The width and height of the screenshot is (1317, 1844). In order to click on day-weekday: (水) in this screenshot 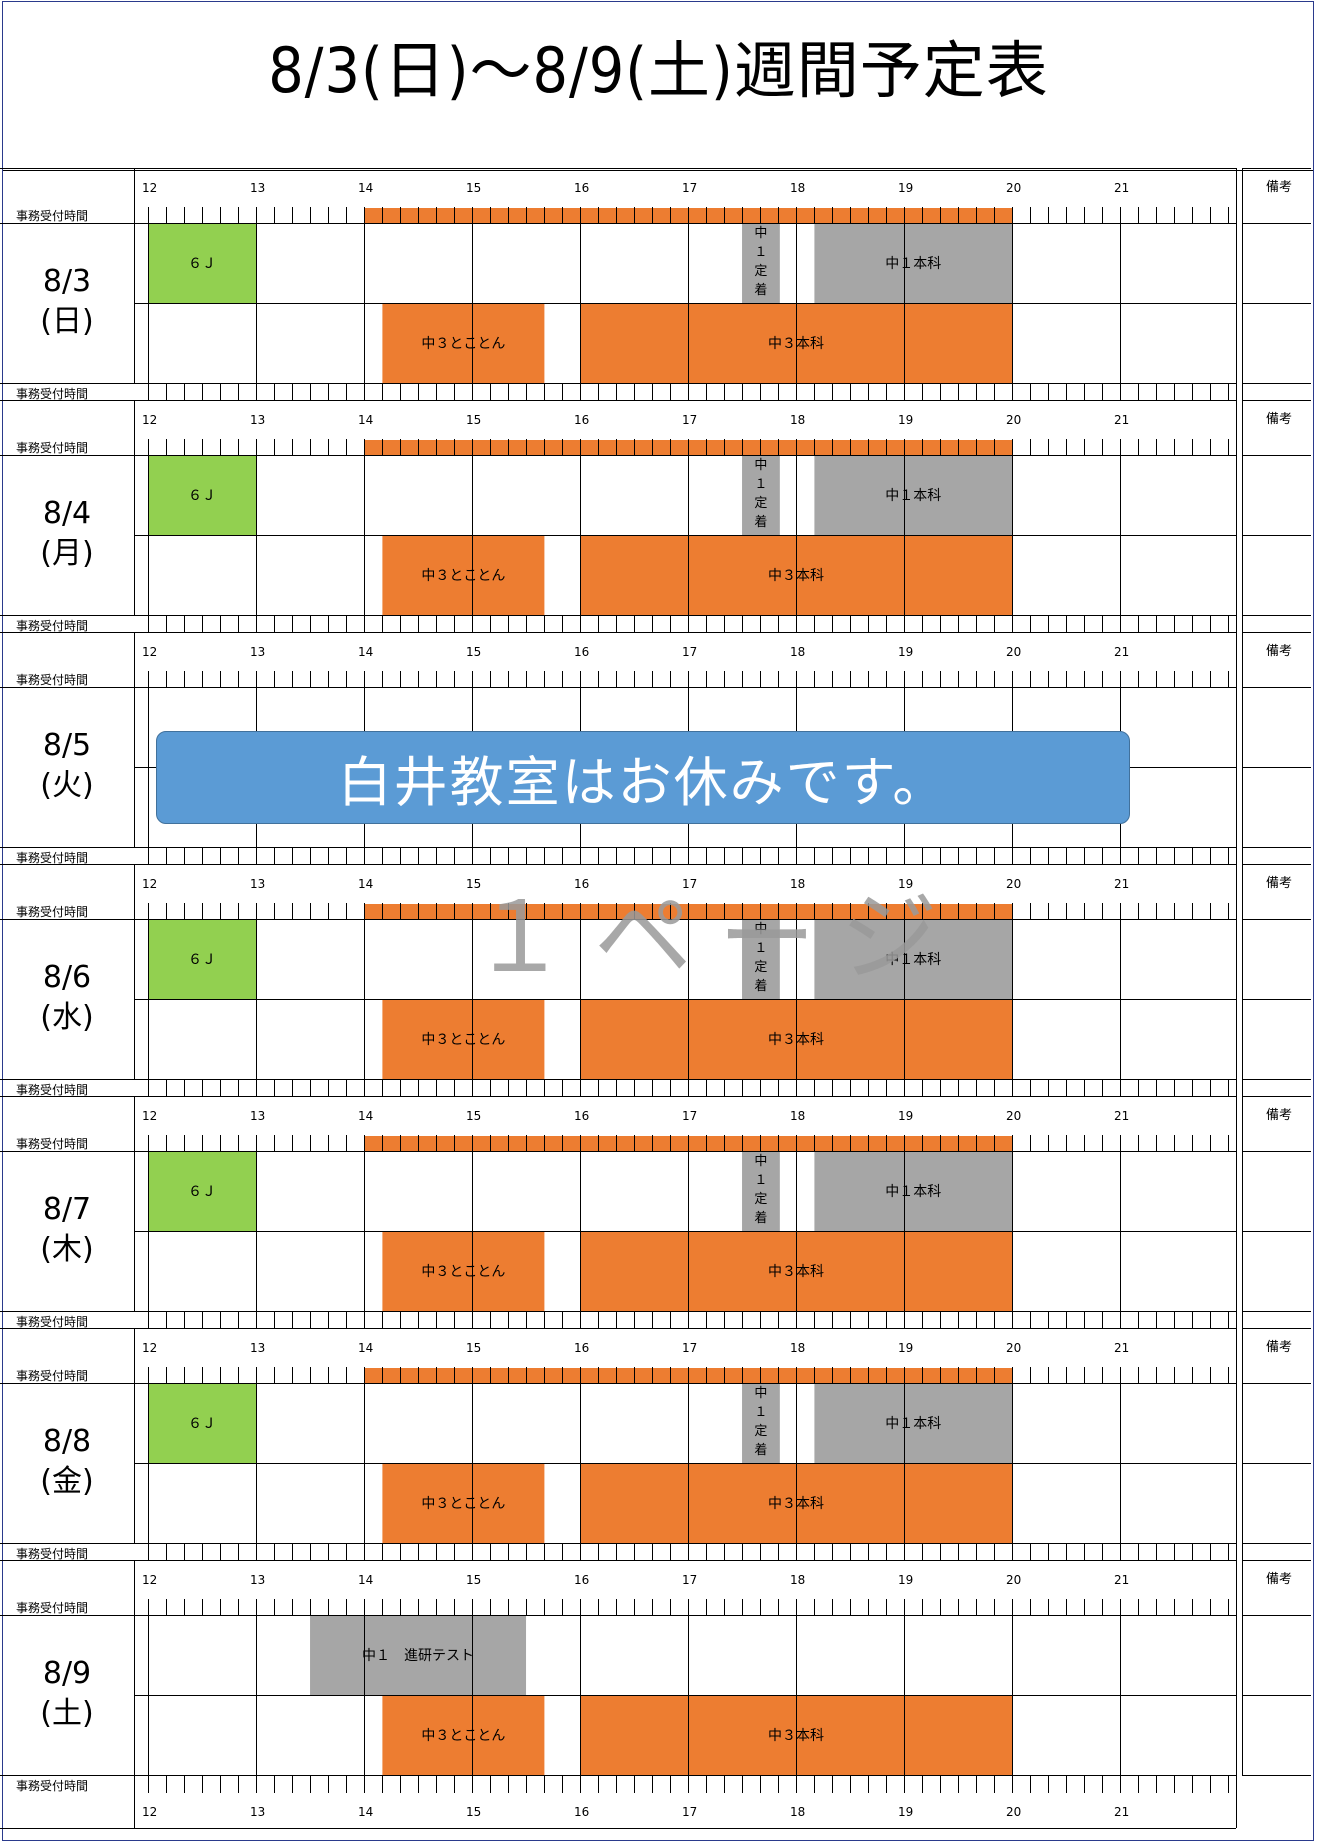, I will do `click(66, 1017)`.